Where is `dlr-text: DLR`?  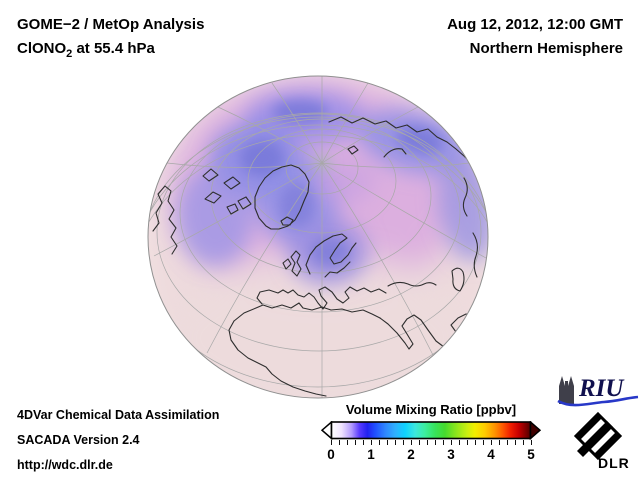
dlr-text: DLR is located at coordinates (614, 462).